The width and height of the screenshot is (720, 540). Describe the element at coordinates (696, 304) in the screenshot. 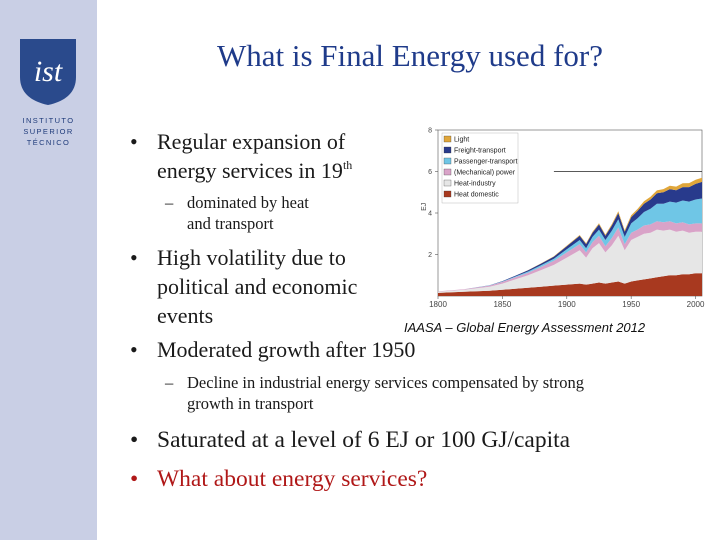

I see `x-tick-label: 2000` at that location.